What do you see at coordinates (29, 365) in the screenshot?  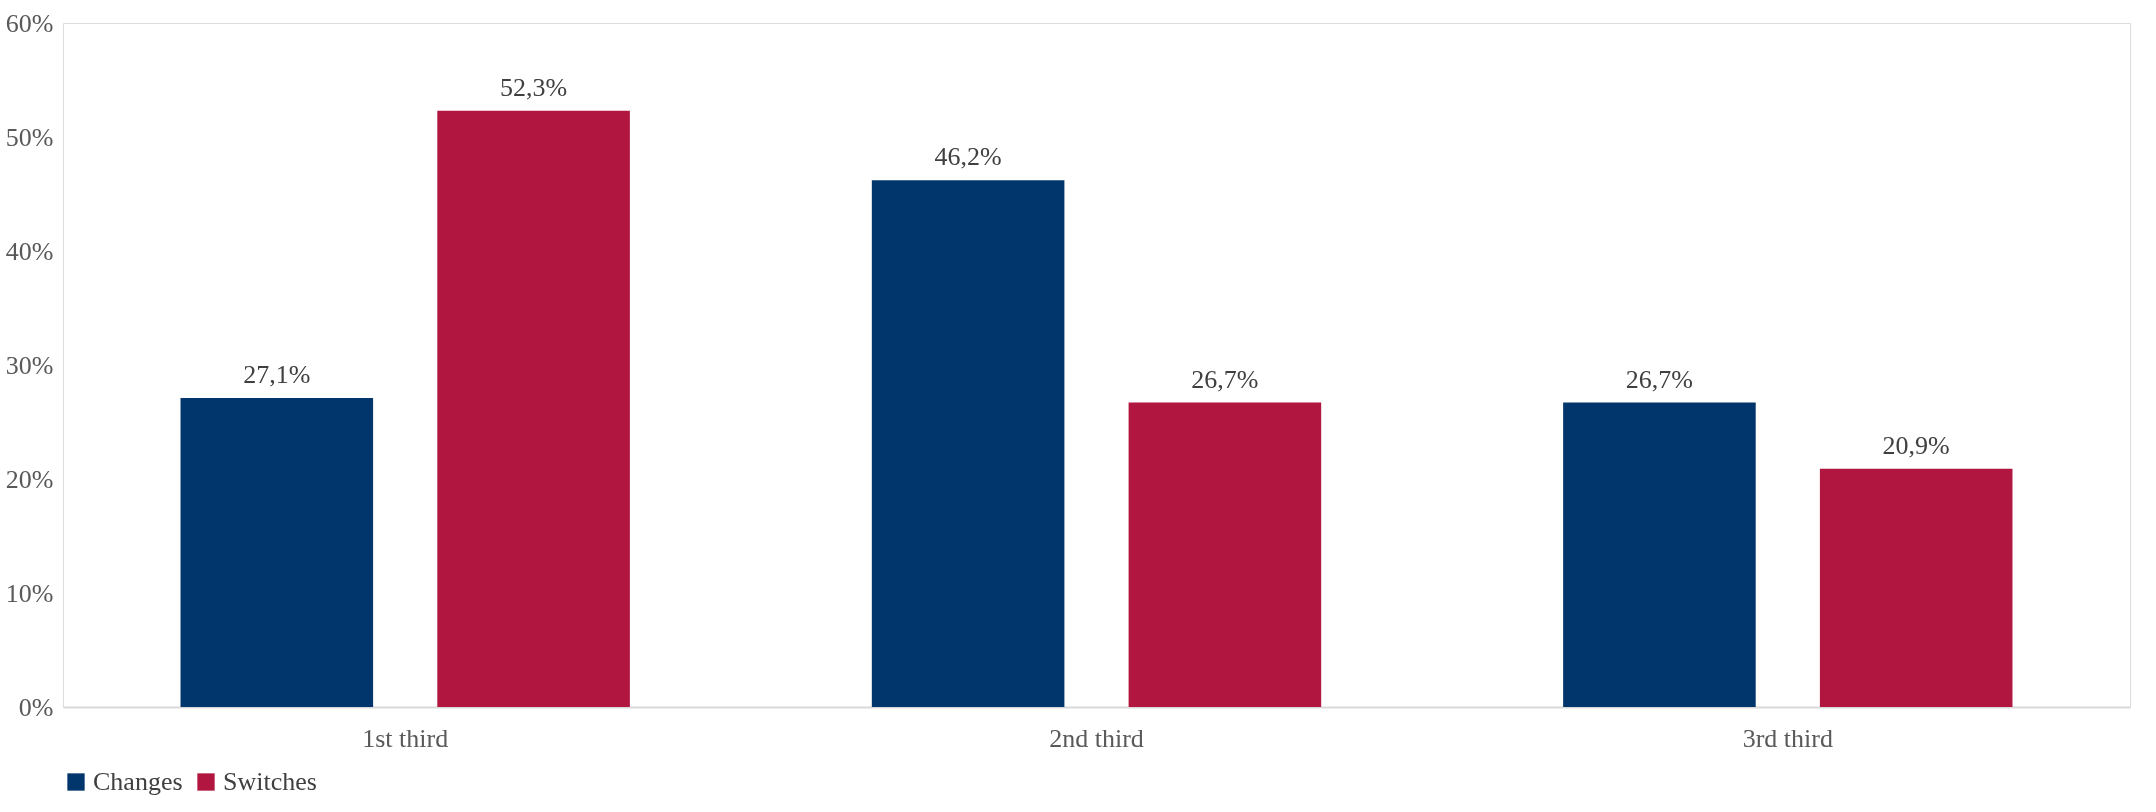 I see `y-tick-label: 30%` at bounding box center [29, 365].